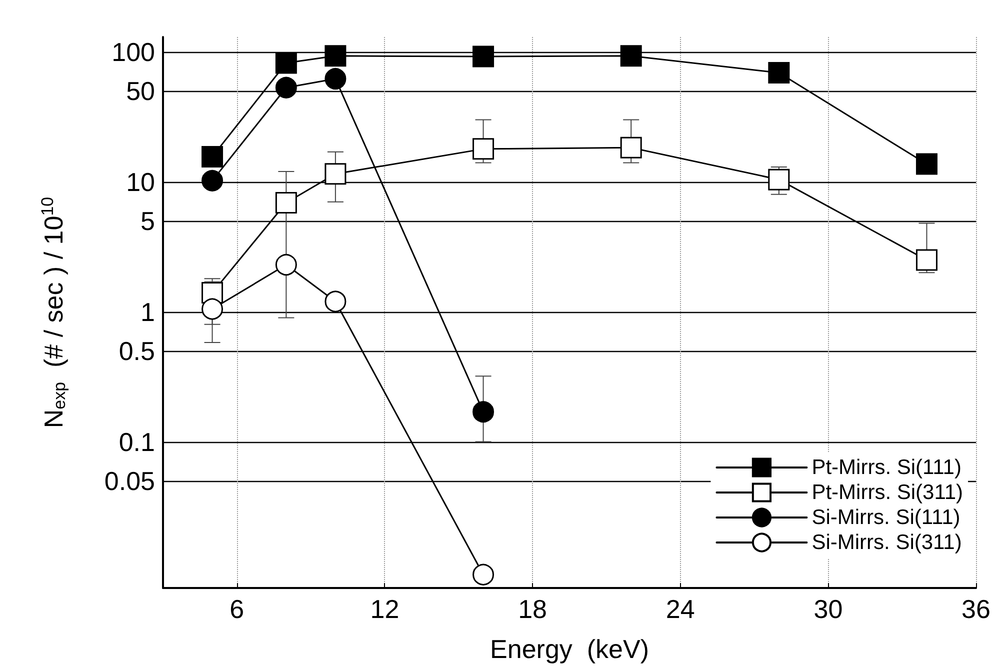  I want to click on y-axis-title: Nexp (# / sec ) / 1010, so click(53, 312).